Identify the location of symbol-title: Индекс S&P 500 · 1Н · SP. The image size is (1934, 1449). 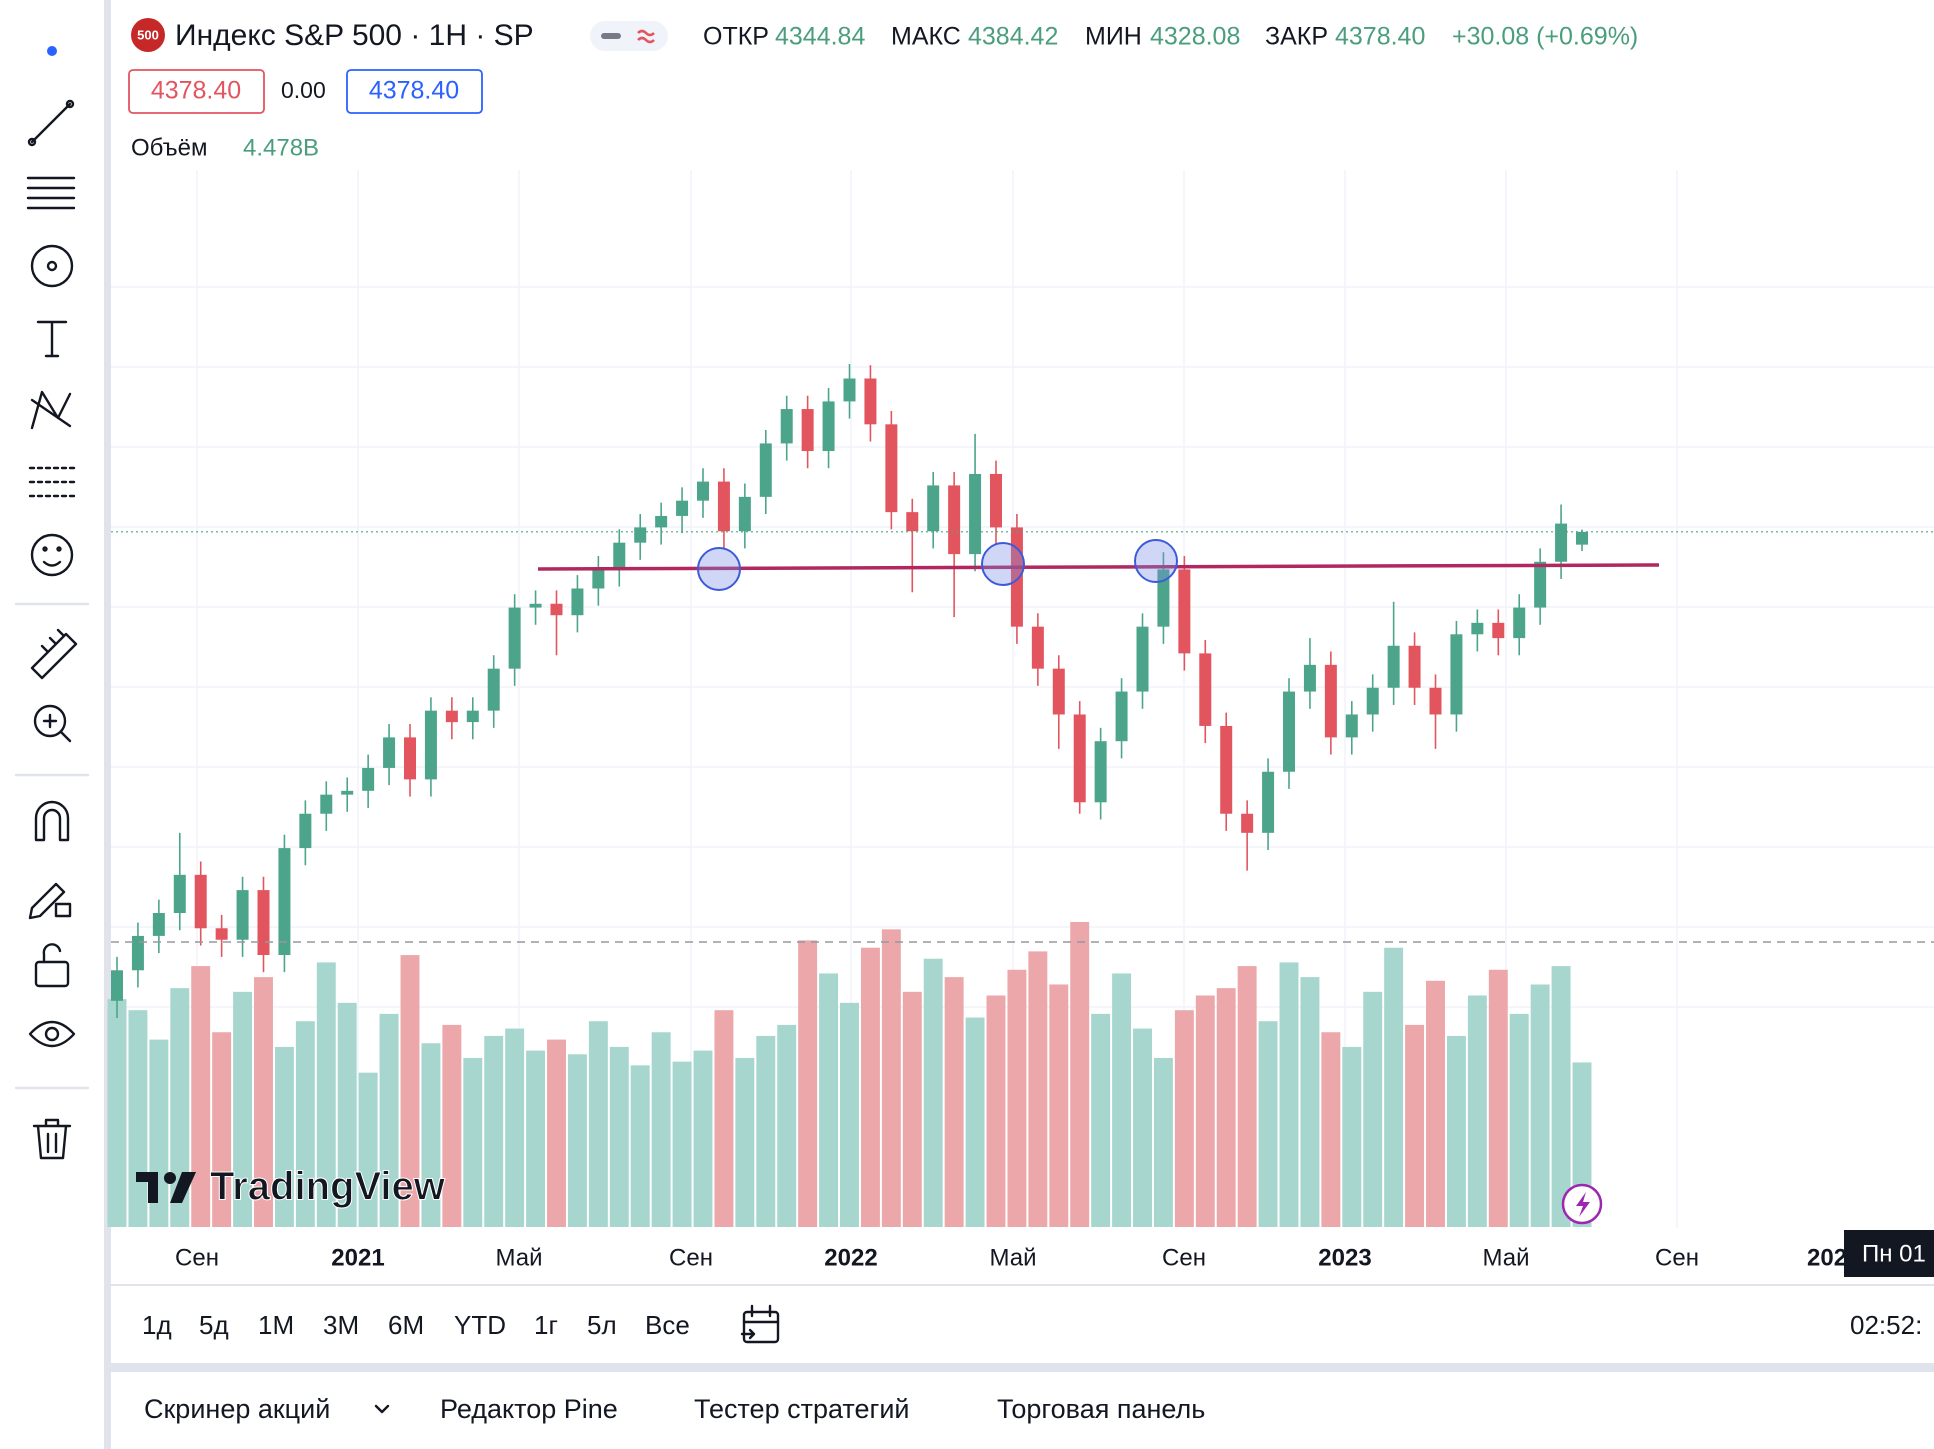
(354, 35).